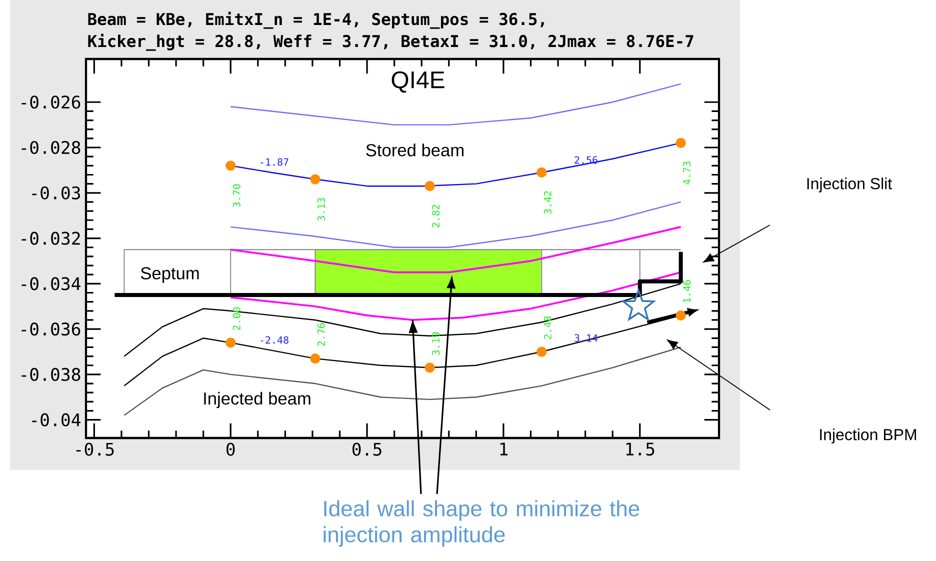 This screenshot has height=561, width=936. What do you see at coordinates (640, 449) in the screenshot?
I see `x-tick-label: 1.5` at bounding box center [640, 449].